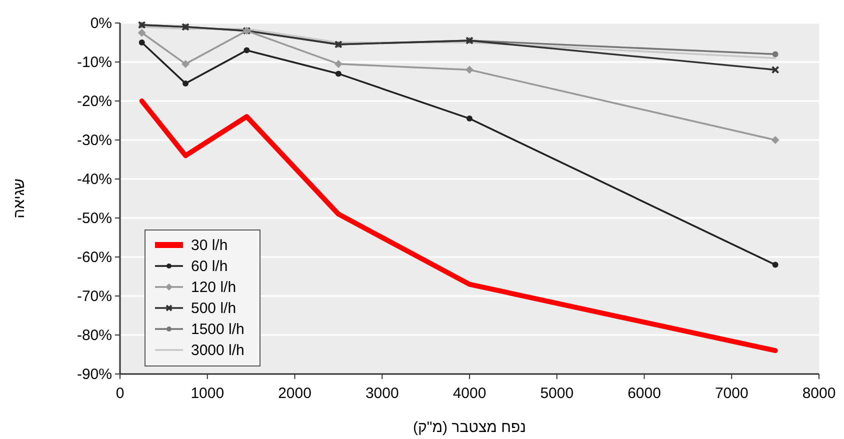  Describe the element at coordinates (94, 296) in the screenshot. I see `y-tick-label: -70%` at that location.